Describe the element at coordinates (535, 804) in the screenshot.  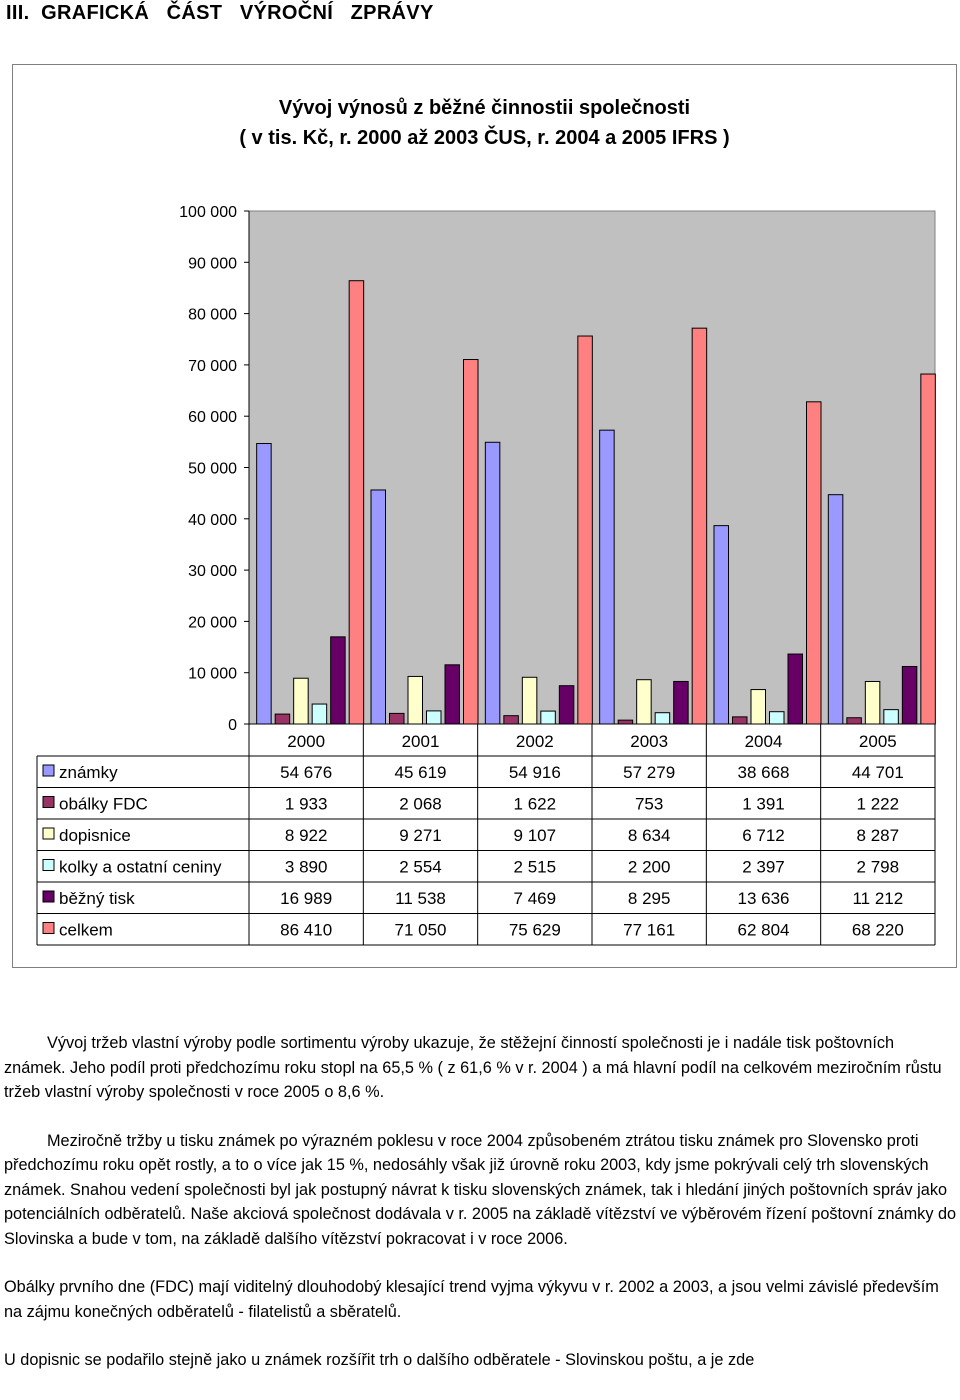
I see `data-label-1-2: 1 622` at that location.